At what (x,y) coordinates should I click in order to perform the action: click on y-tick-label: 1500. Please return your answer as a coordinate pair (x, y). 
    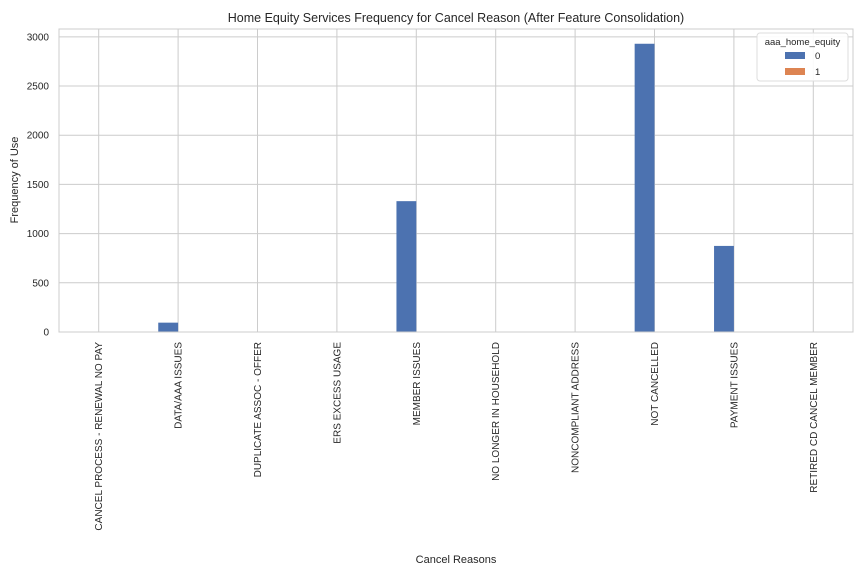
    Looking at the image, I should click on (38, 185).